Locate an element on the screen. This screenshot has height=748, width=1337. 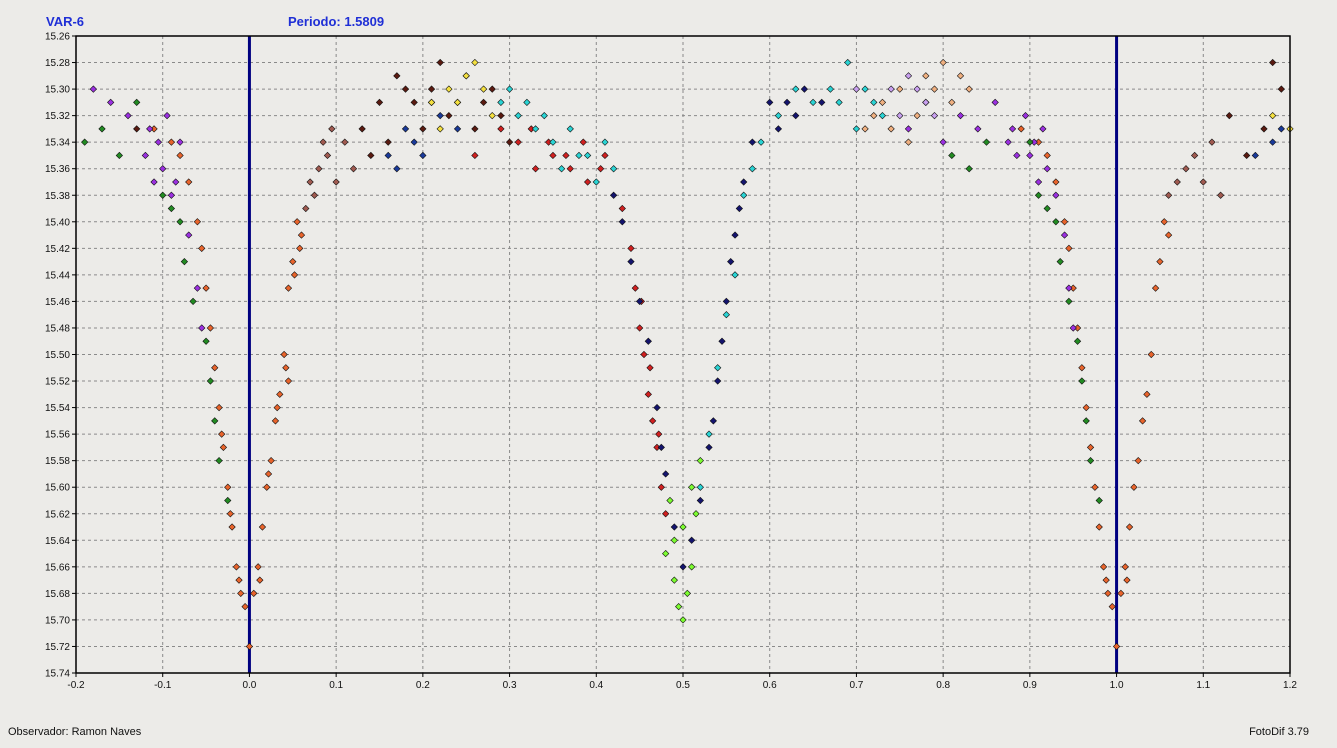
period-label: Periodo: 1.5809 is located at coordinates (336, 21).